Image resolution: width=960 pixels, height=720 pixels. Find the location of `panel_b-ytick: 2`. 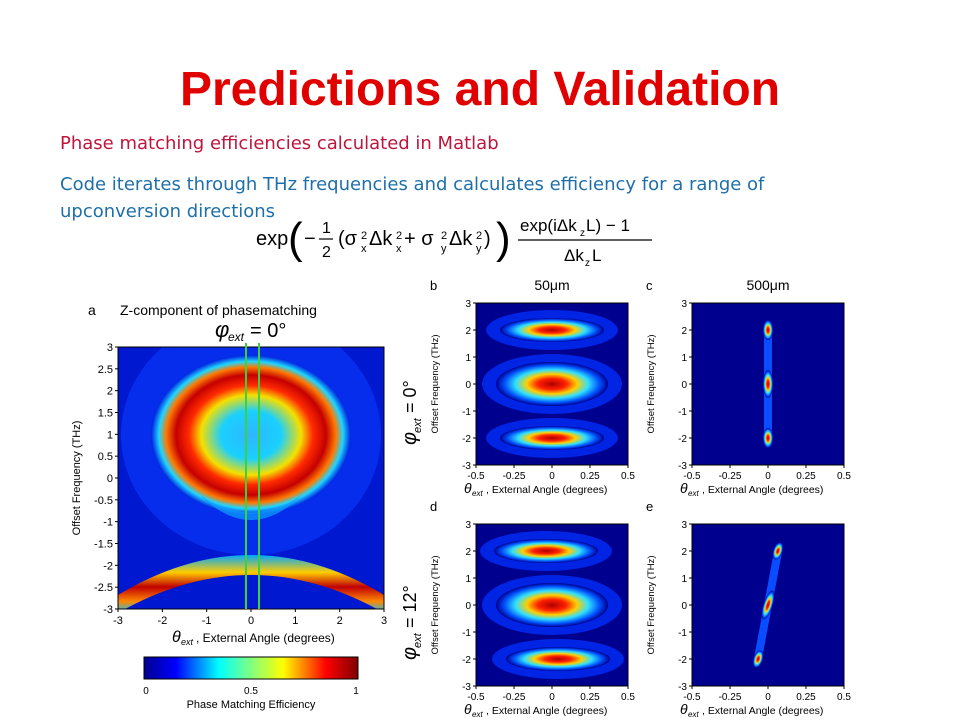

panel_b-ytick: 2 is located at coordinates (468, 331).